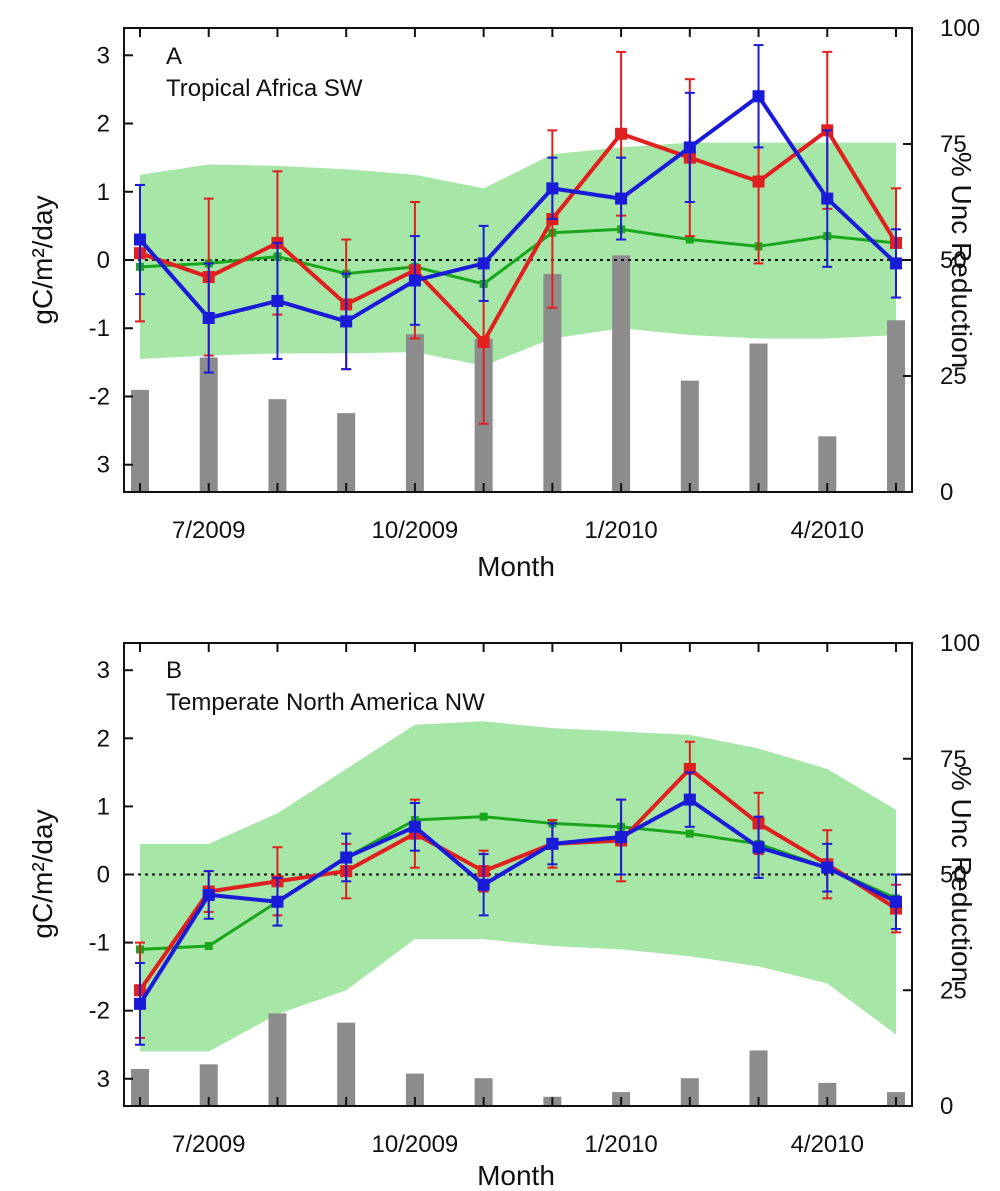 The height and width of the screenshot is (1191, 1000). Describe the element at coordinates (208, 1144) in the screenshot. I see `x-tick-label: 7/2009` at that location.